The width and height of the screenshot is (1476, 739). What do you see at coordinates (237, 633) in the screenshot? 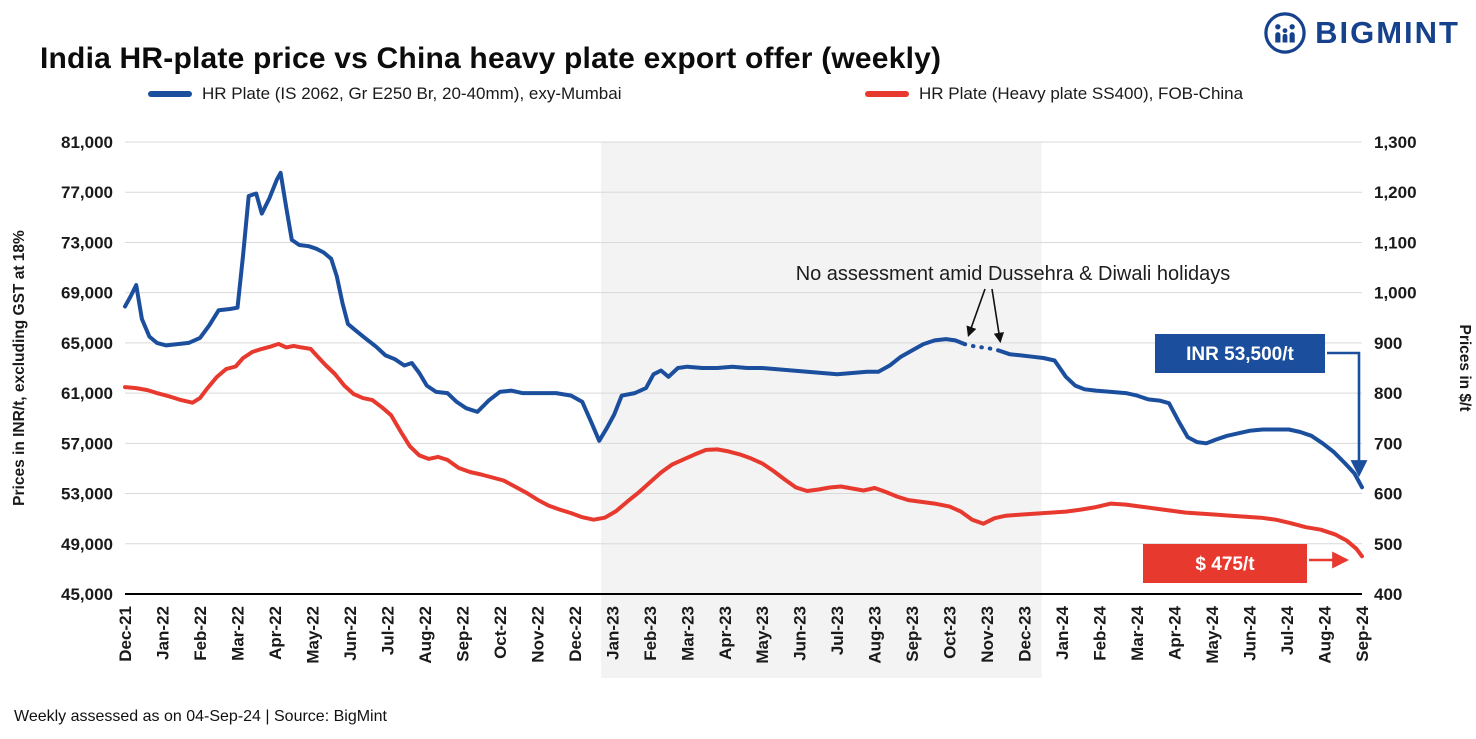
I see `x-tick-label: Mar-22` at bounding box center [237, 633].